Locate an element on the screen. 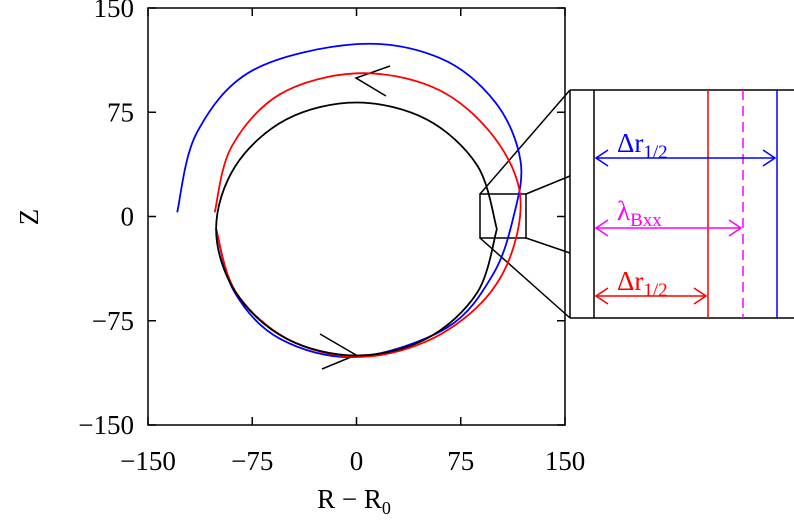 Image resolution: width=794 pixels, height=522 pixels. x-label-text: R − R is located at coordinates (349, 499).